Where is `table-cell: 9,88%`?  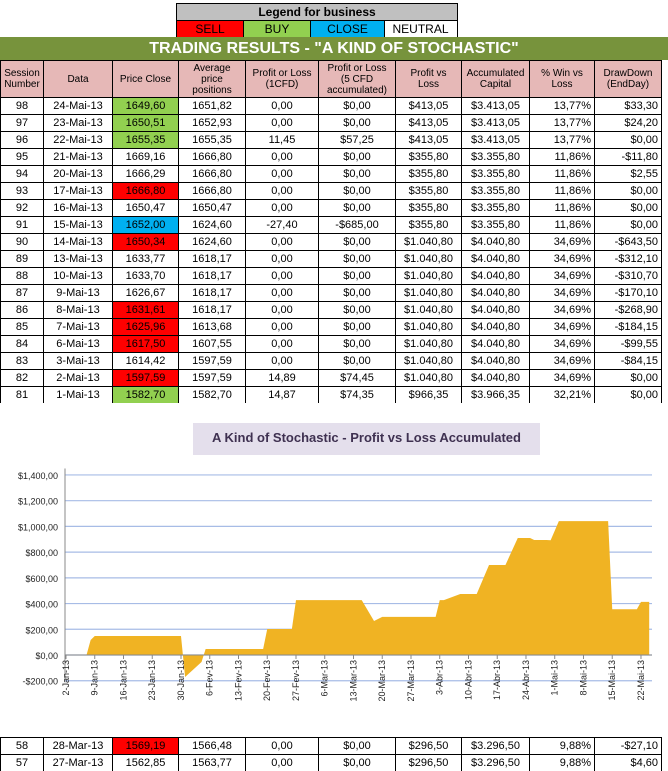 table-cell: 9,88% is located at coordinates (562, 746).